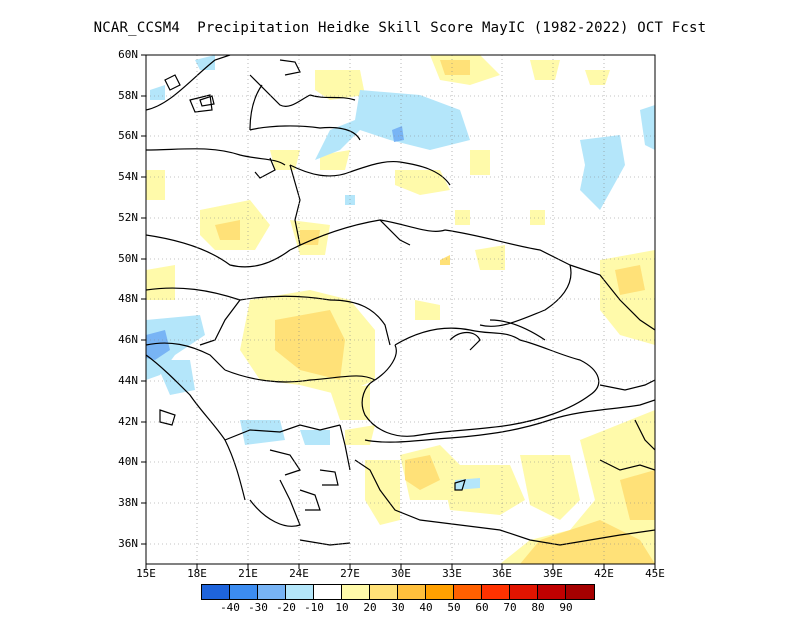  Describe the element at coordinates (275, 243) in the screenshot. I see `moderate-negative-score-areas` at that location.